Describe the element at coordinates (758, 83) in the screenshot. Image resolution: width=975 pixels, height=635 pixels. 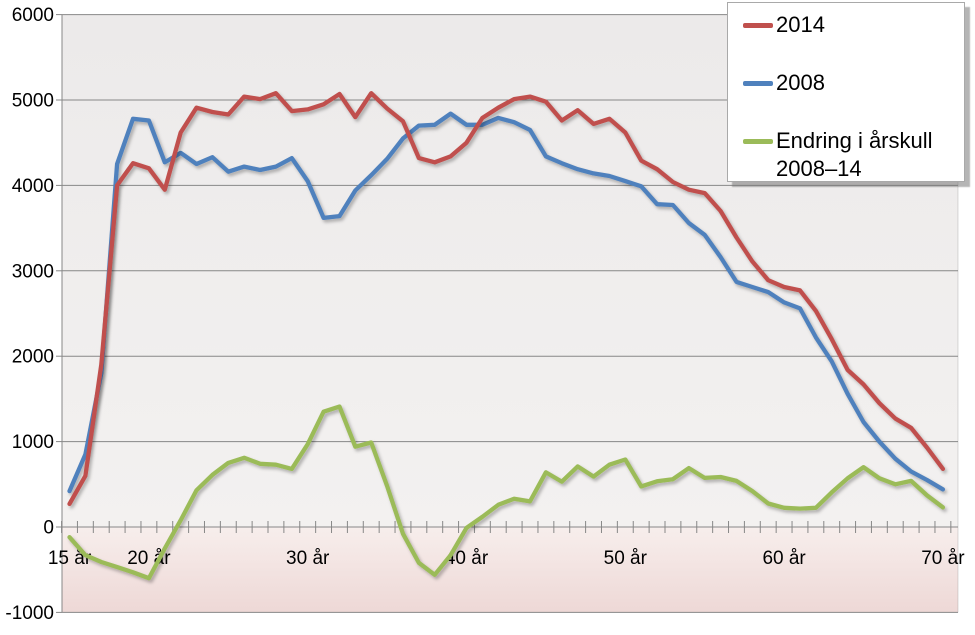
I see `legend-swatch-2008` at that location.